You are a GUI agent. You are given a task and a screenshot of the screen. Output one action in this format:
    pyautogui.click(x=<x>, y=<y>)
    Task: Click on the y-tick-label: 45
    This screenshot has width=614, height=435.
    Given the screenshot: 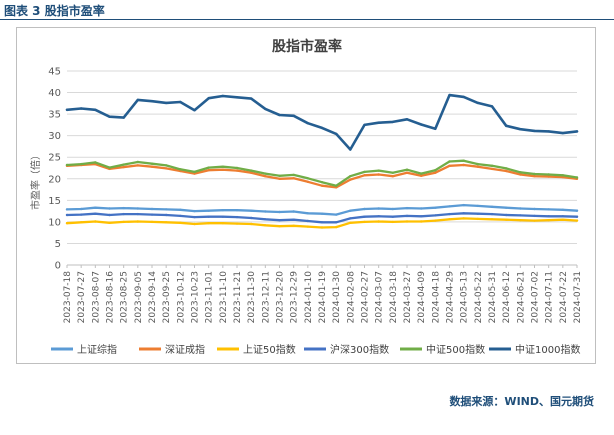 What is the action you would take?
    pyautogui.click(x=54, y=72)
    